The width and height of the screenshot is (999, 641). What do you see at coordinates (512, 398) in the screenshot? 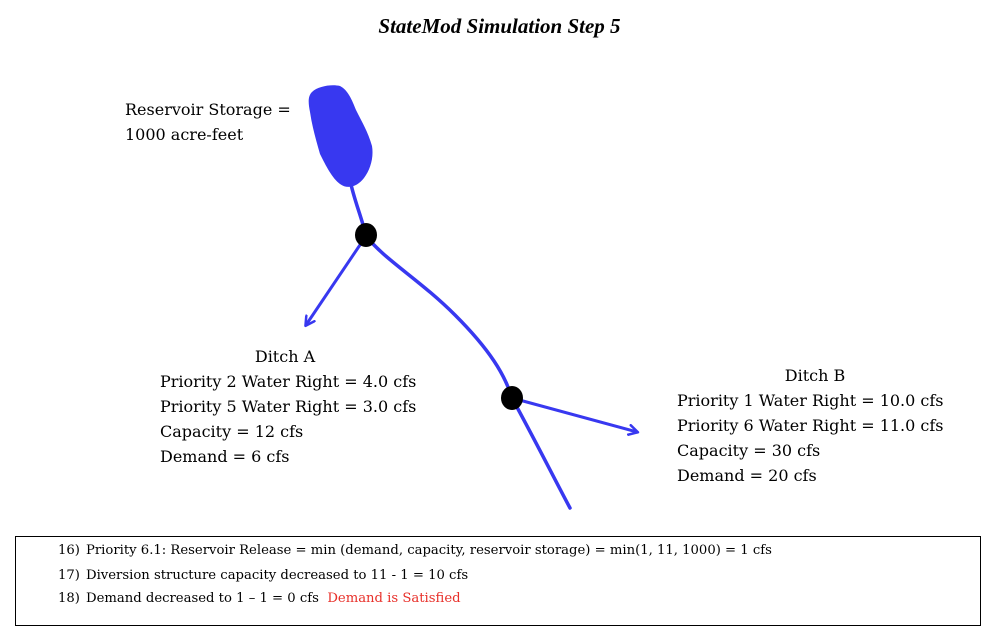
I see `node-ditch-b` at bounding box center [512, 398].